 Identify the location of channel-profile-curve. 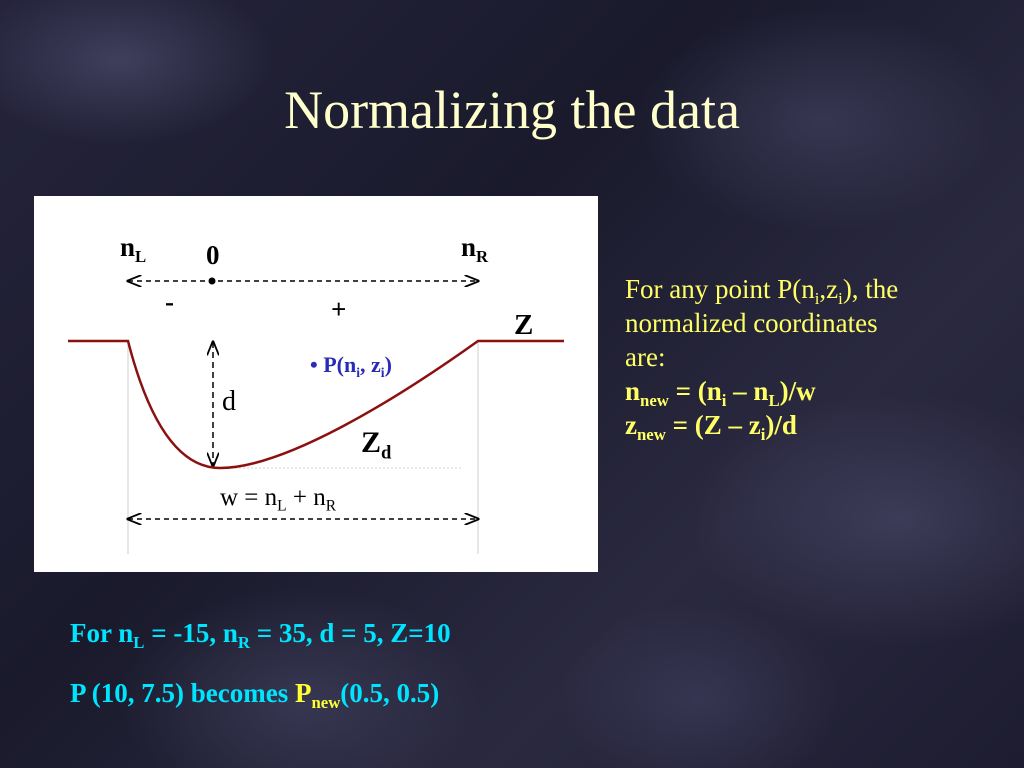
(316, 404).